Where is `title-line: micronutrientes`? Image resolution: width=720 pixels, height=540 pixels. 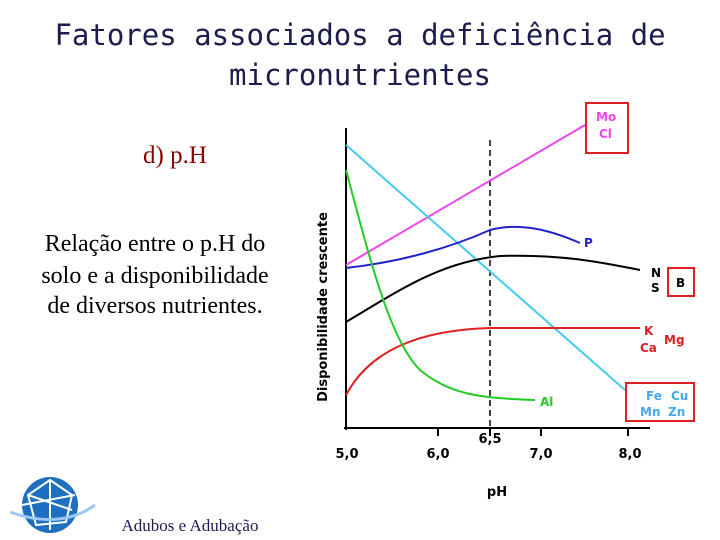
title-line: micronutrientes is located at coordinates (360, 75).